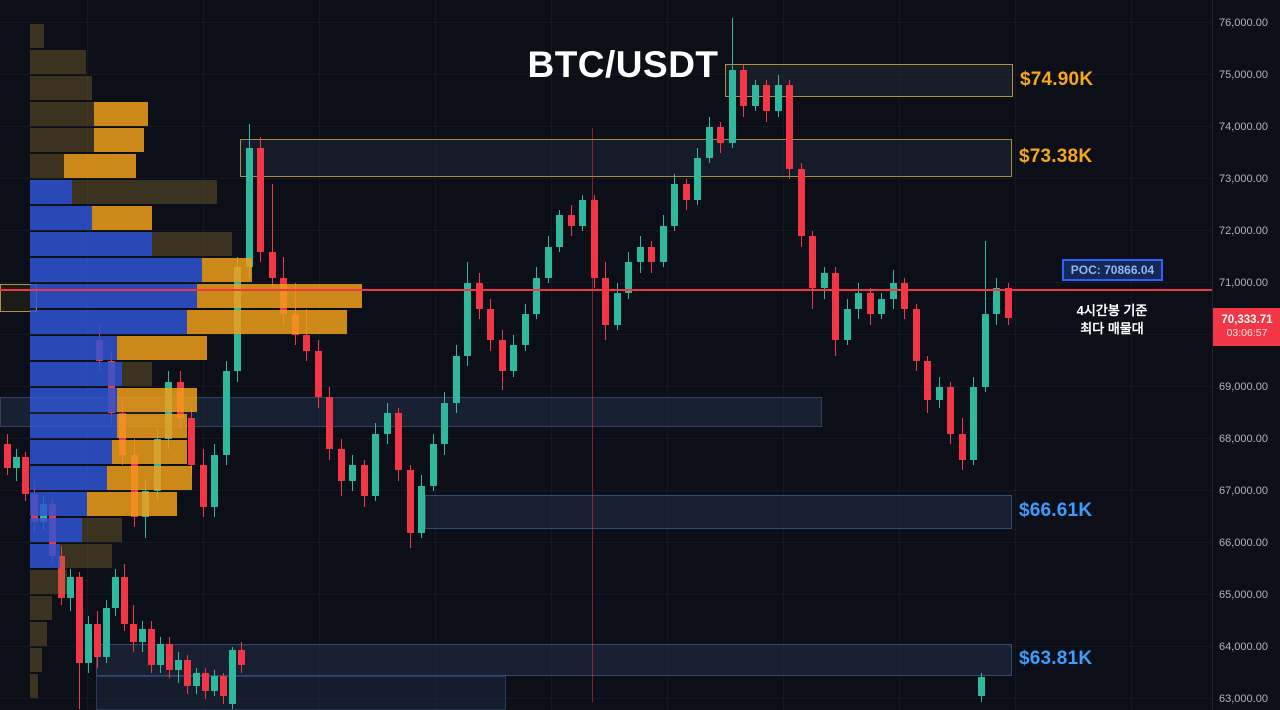 The width and height of the screenshot is (1280, 710). What do you see at coordinates (1243, 646) in the screenshot?
I see `price-axis-tick: 64,000.00` at bounding box center [1243, 646].